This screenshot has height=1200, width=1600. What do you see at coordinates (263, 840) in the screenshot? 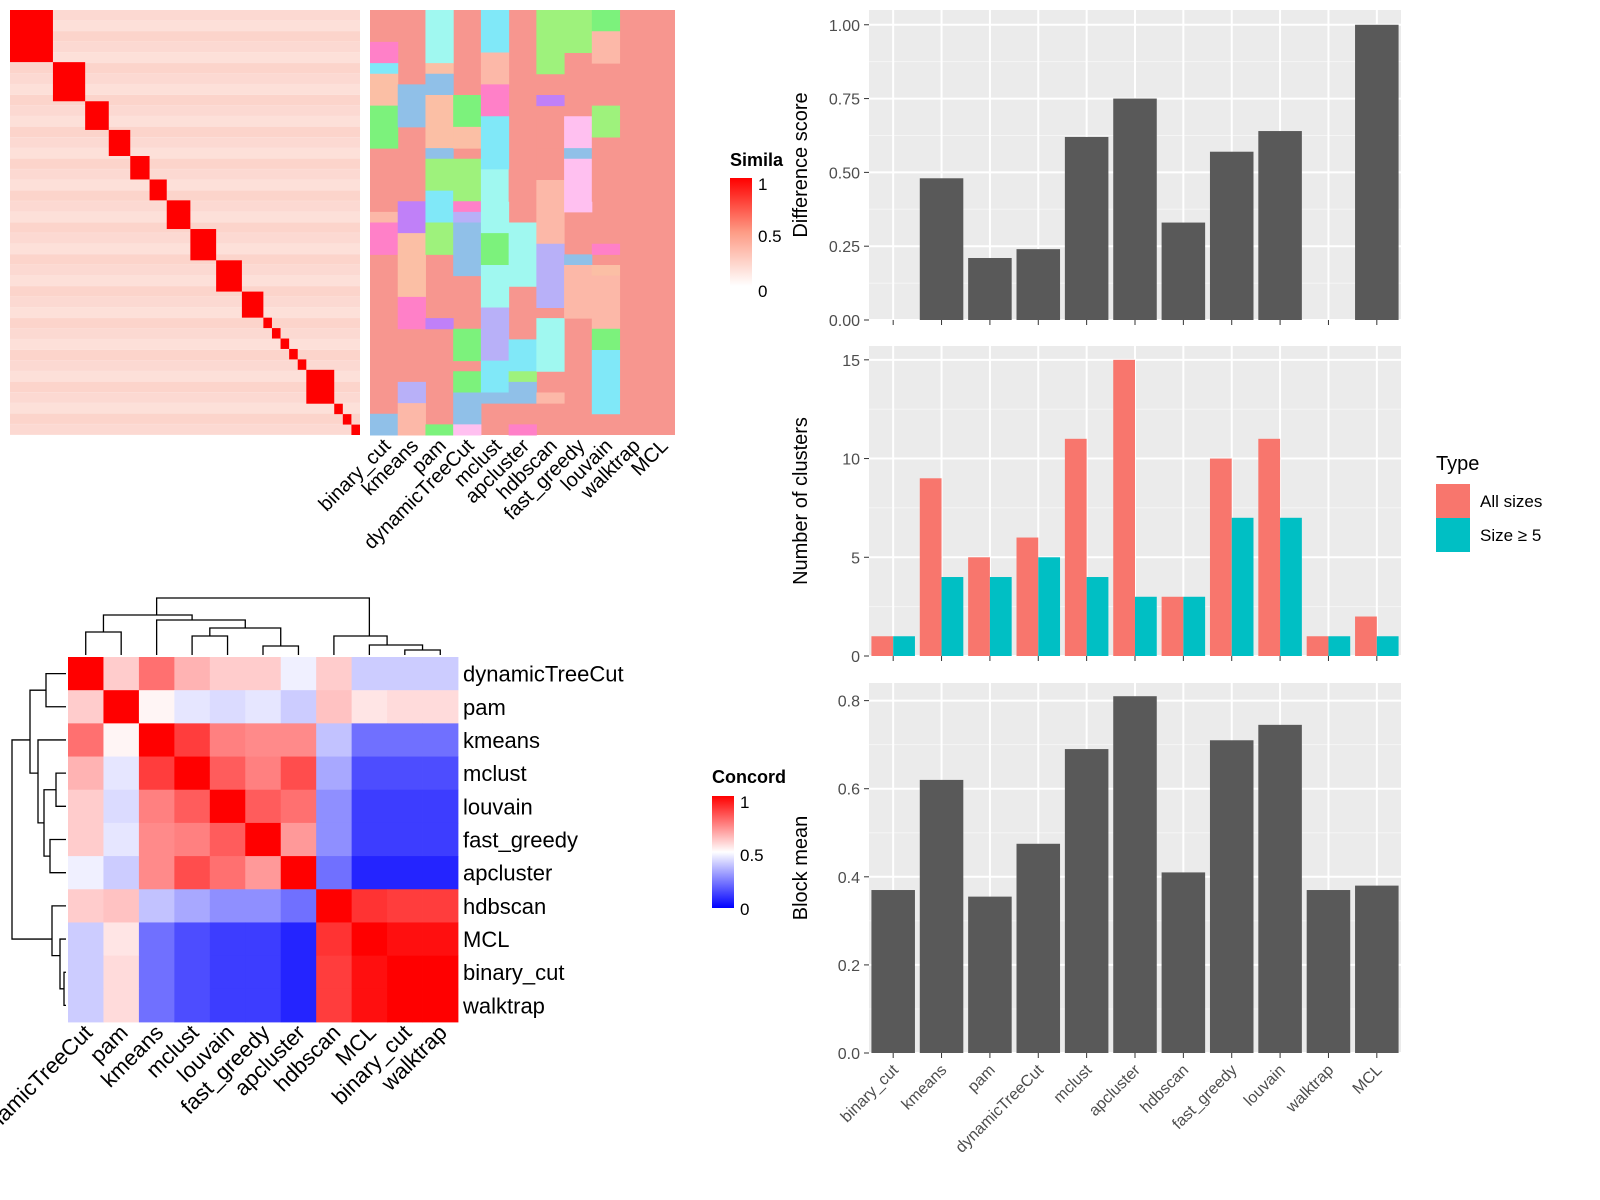
I see `concordance-cells` at bounding box center [263, 840].